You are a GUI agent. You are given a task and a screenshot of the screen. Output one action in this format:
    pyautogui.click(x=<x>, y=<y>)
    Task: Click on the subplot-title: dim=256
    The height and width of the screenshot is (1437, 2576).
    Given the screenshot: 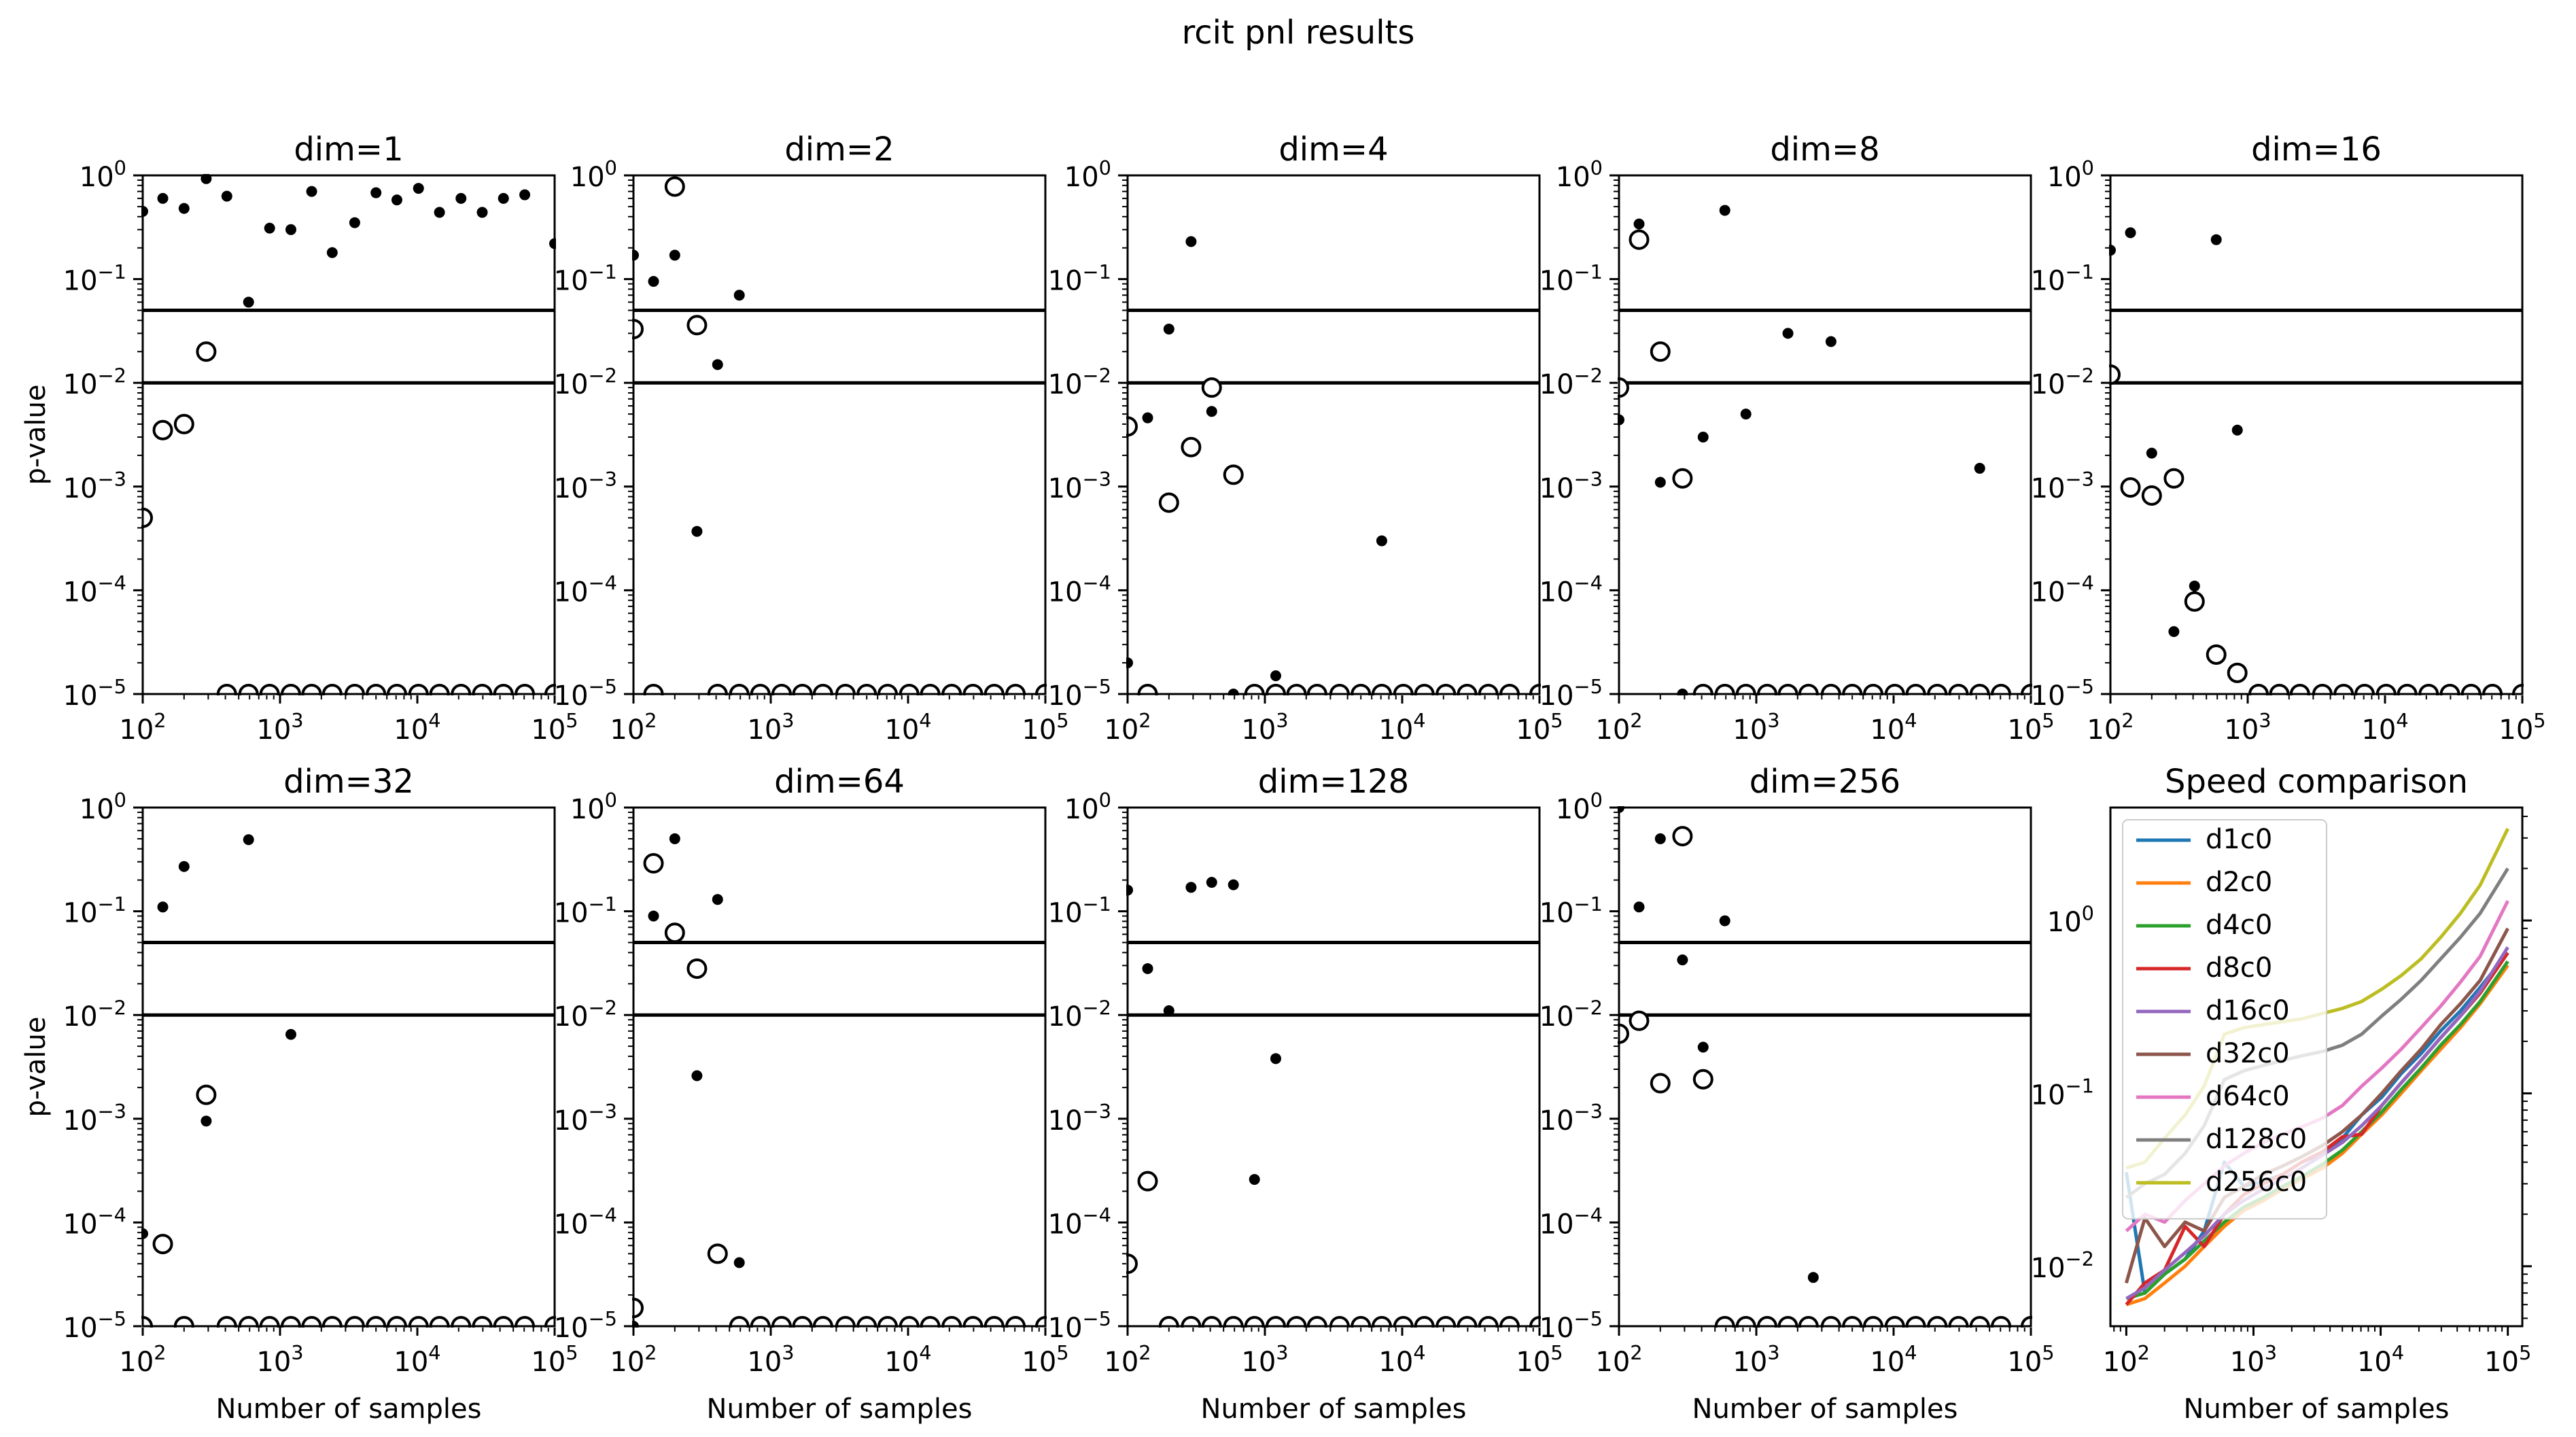 What is the action you would take?
    pyautogui.click(x=1825, y=782)
    